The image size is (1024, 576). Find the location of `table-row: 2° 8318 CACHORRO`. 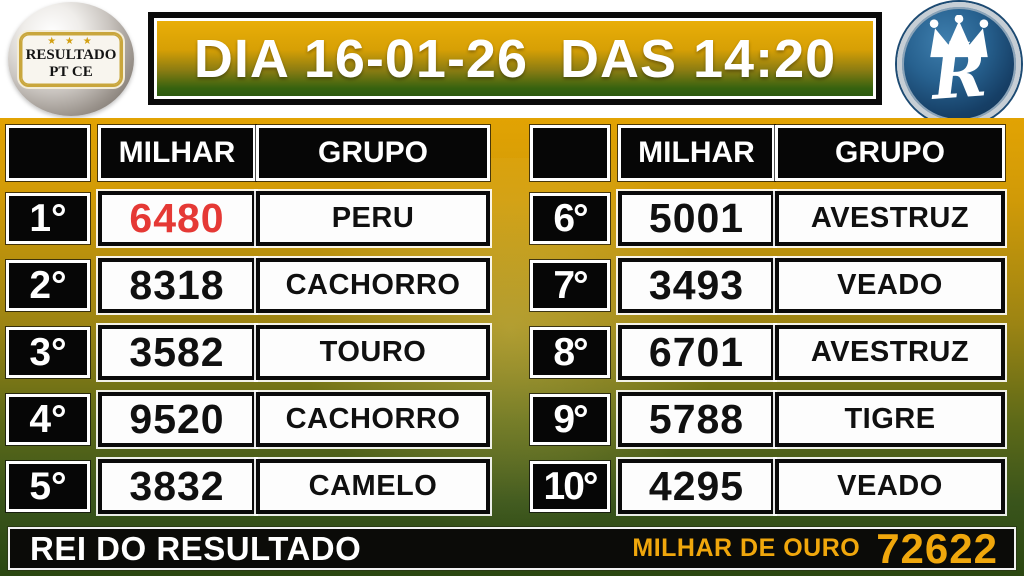

table-row: 2° 8318 CACHORRO is located at coordinates (248, 285).